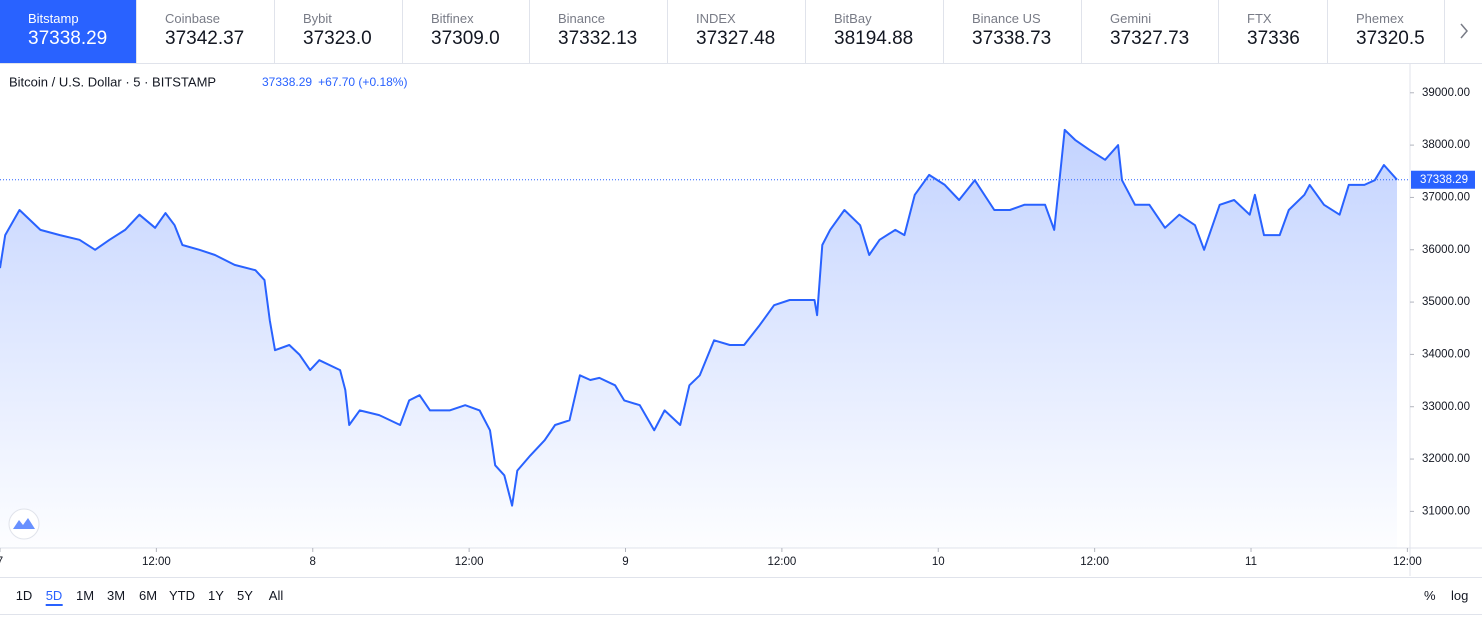 This screenshot has height=620, width=1482. I want to click on exchange-price: 37342.37, so click(205, 38).